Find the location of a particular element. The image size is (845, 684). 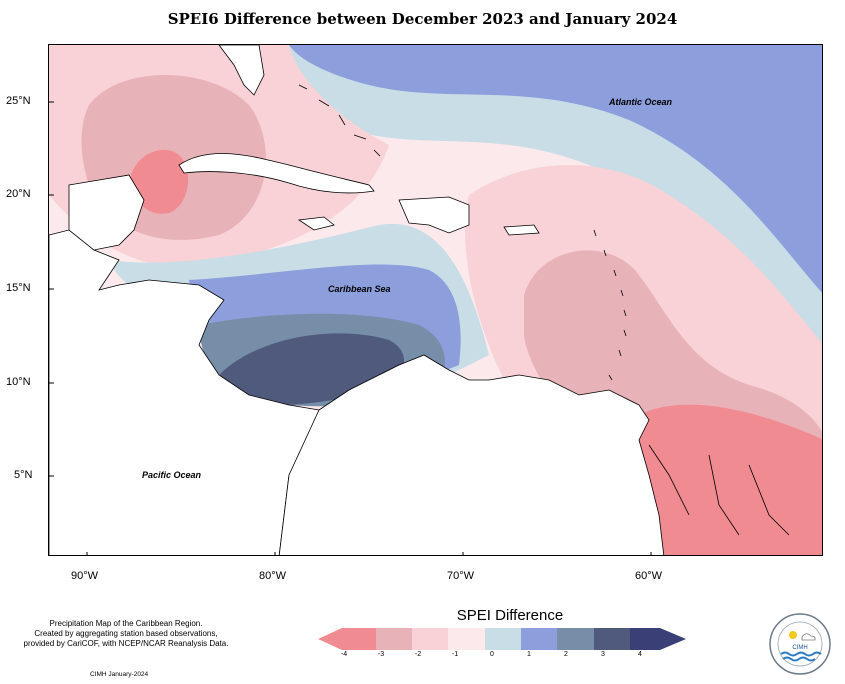

legend-tick-label: -3 is located at coordinates (381, 654).